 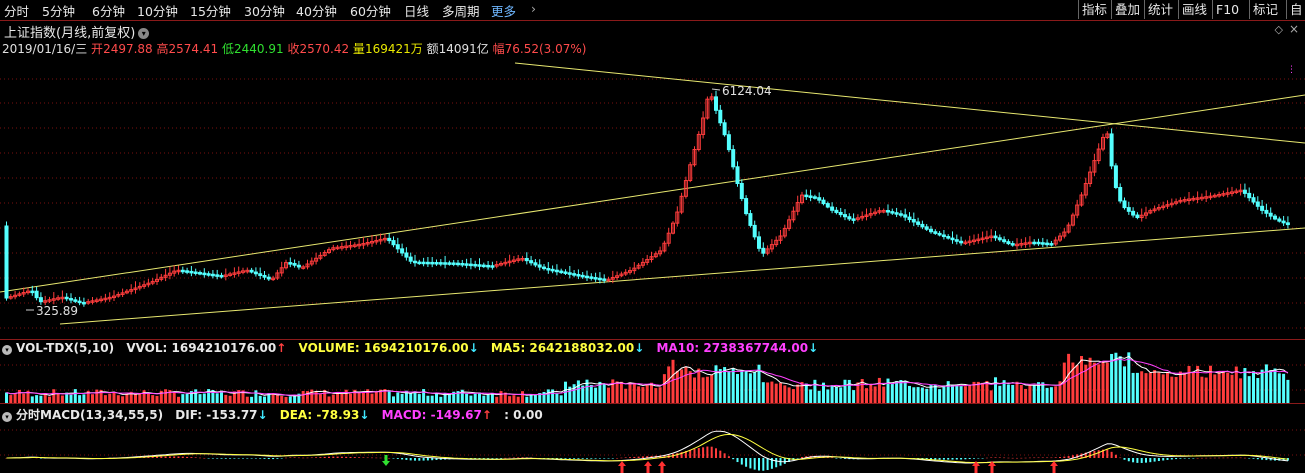 What do you see at coordinates (1227, 9) in the screenshot?
I see `f10-button: F10` at bounding box center [1227, 9].